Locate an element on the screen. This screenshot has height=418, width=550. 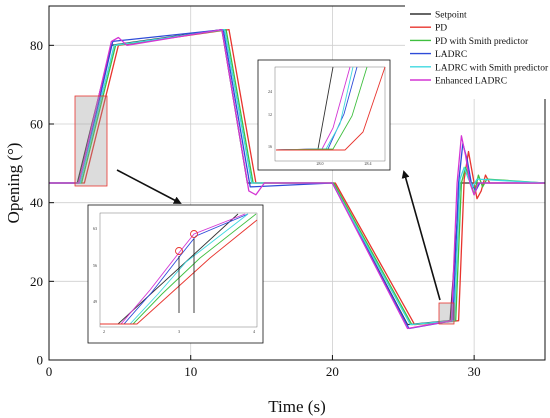
inset1-xtick: 3 is located at coordinates (179, 331).